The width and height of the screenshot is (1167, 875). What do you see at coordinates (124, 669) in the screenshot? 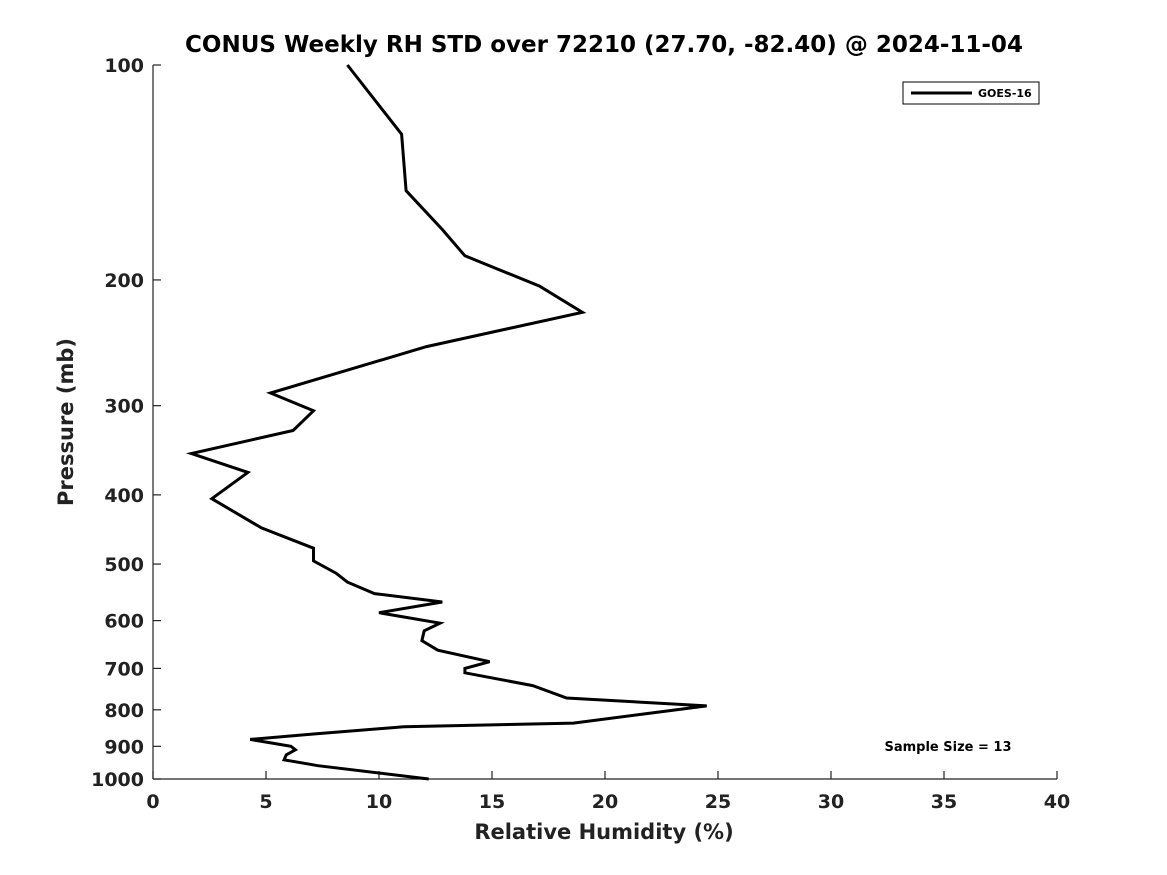
I see `y-tick-label: 700` at bounding box center [124, 669].